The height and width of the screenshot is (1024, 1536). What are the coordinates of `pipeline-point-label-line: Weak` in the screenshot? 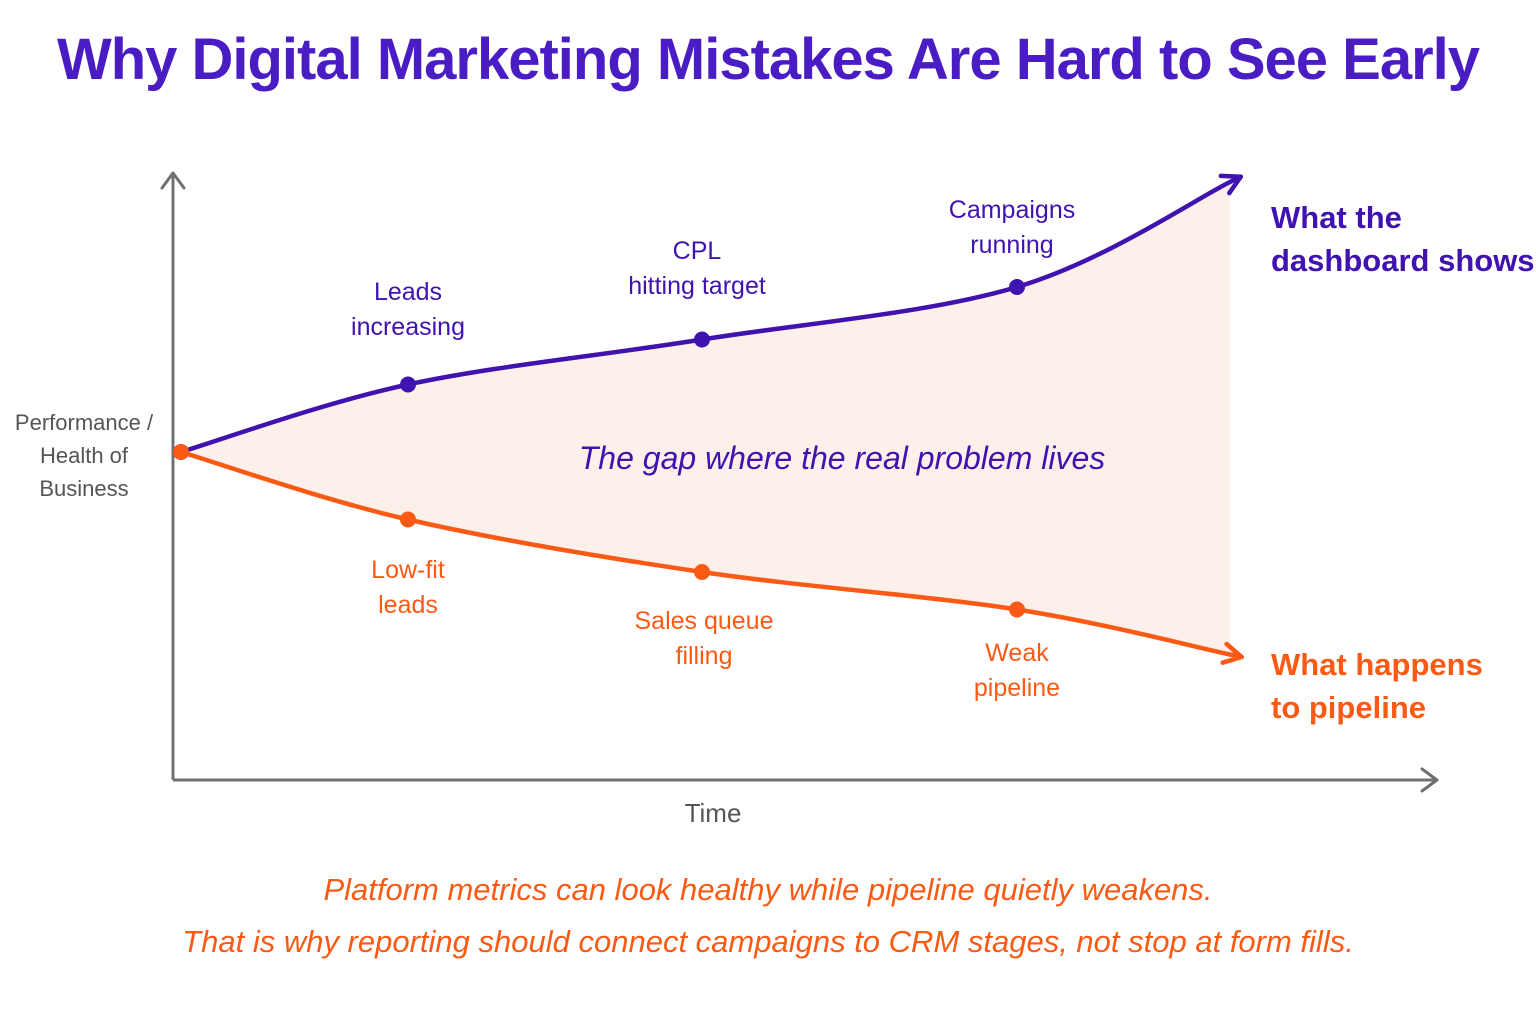 It's located at (1017, 653).